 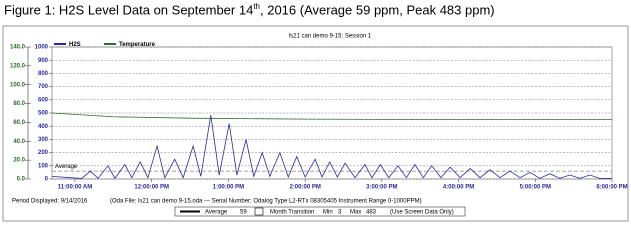 I want to click on y-tick-label: 500, so click(x=43, y=114).